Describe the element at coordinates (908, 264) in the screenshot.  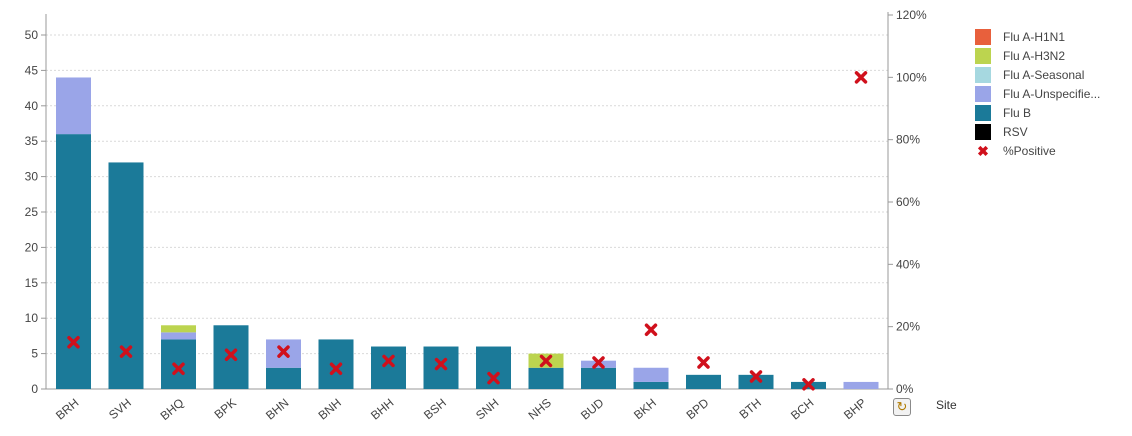
I see `y2-tick-label: 40%` at that location.